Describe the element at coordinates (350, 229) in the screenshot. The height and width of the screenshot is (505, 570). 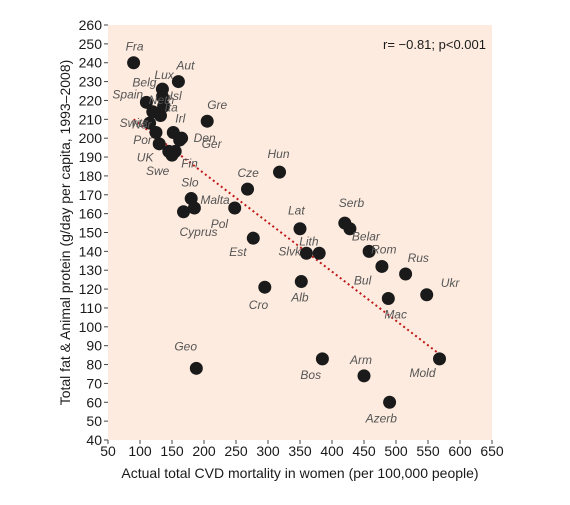
I see `data-point-belar` at that location.